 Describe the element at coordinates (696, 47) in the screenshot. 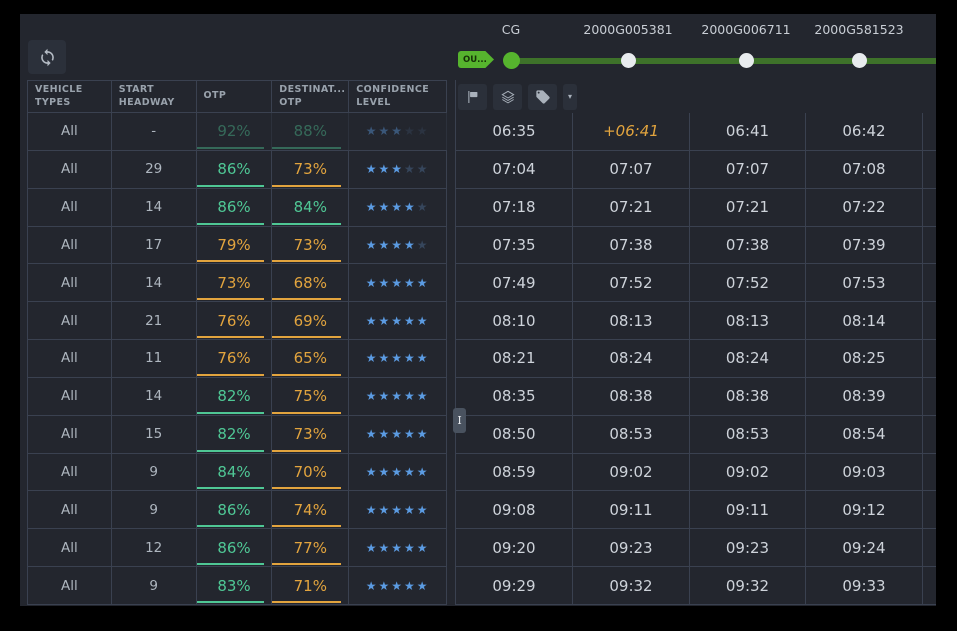

I see `route-stops-header: CG 2000G005381 2000G006711 2000G581523` at that location.